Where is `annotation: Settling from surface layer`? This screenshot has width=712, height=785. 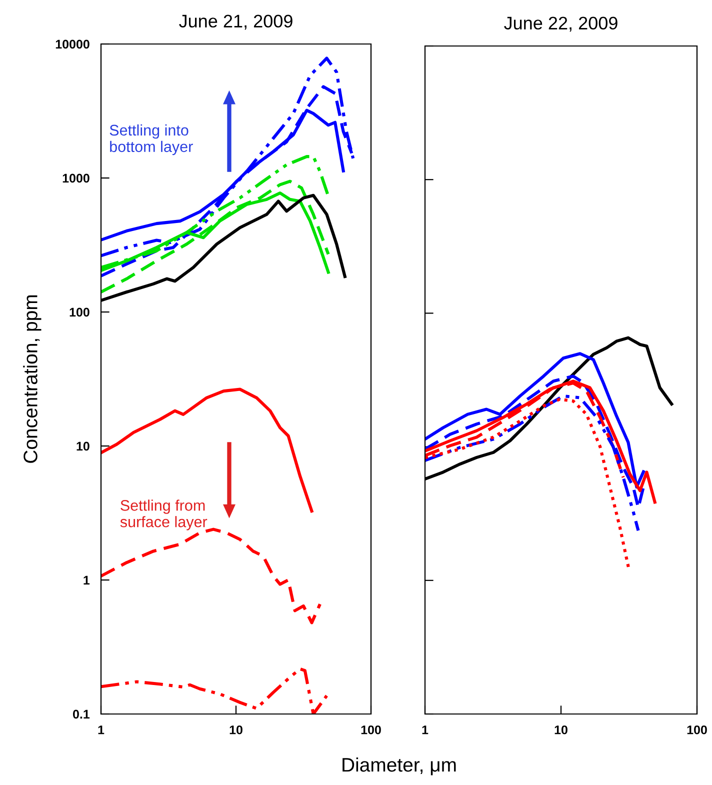 annotation: Settling from surface layer is located at coordinates (164, 515).